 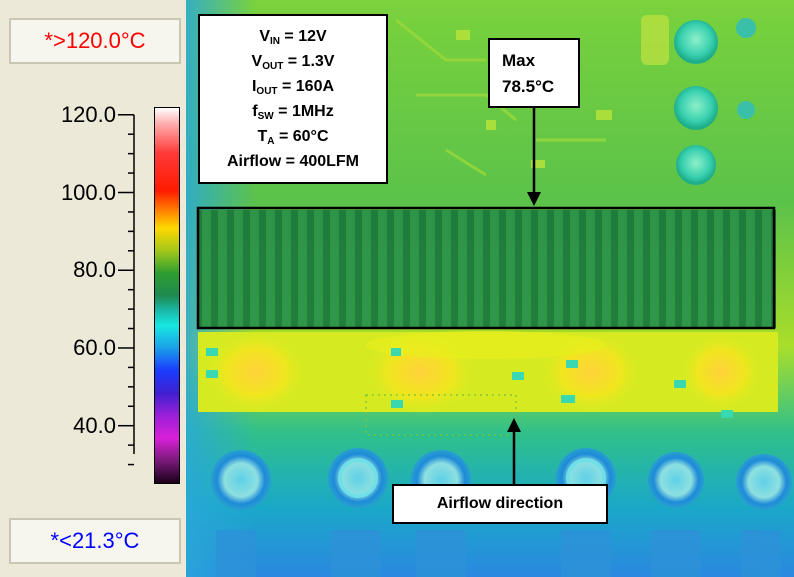 I want to click on vin-line: VIN = 12V, so click(x=293, y=37).